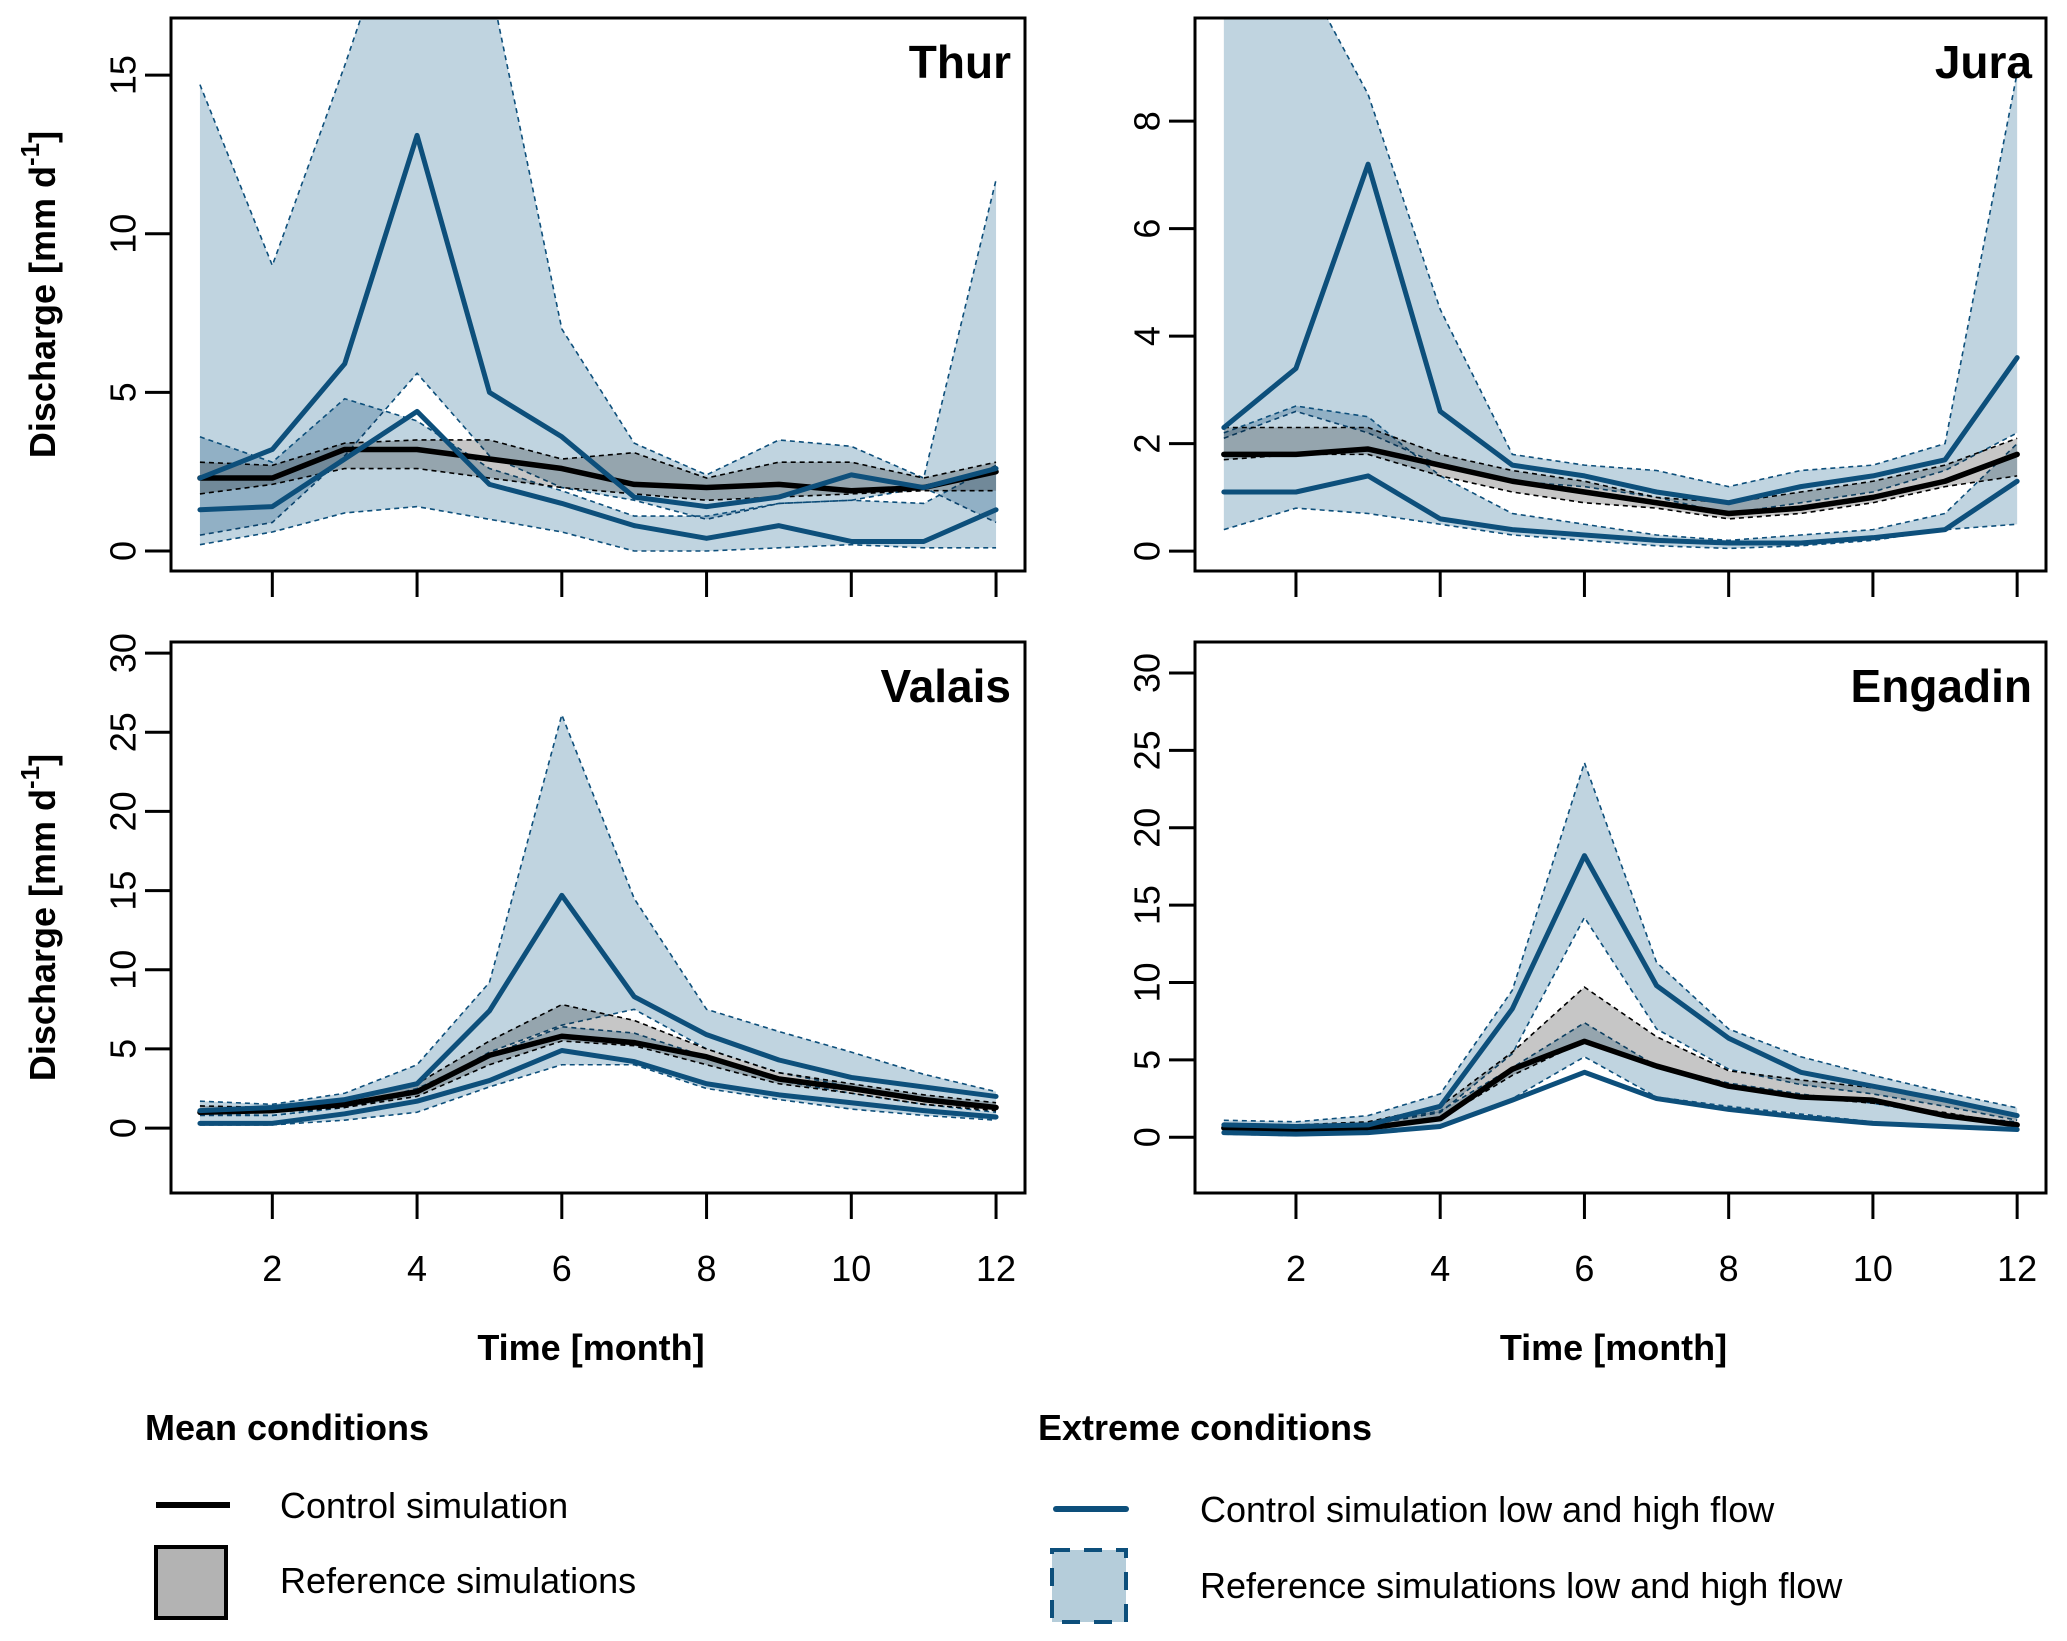 This screenshot has width=2067, height=1641. Describe the element at coordinates (424, 1505) in the screenshot. I see `legend-label-control-simulation: Control simulation` at that location.